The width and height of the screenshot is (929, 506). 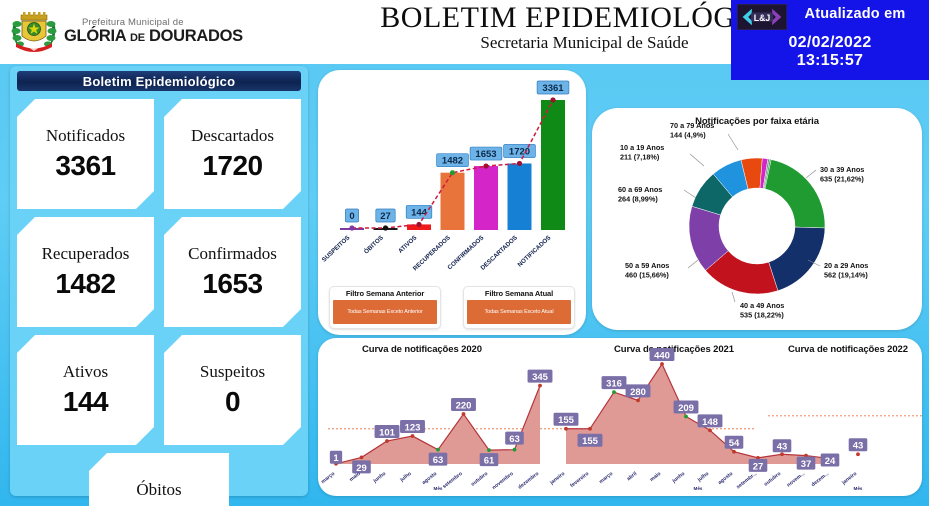 What do you see at coordinates (419, 212) in the screenshot?
I see `bar-value-label: 144` at bounding box center [419, 212].